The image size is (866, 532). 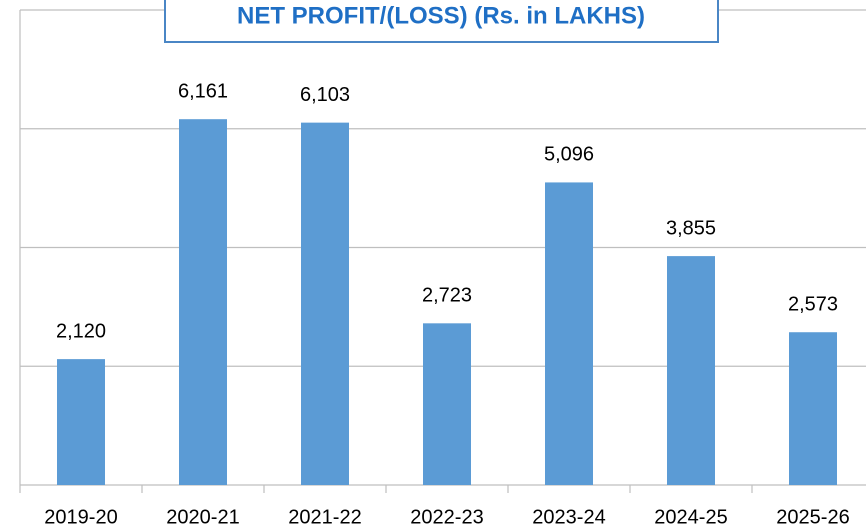 What do you see at coordinates (80, 517) in the screenshot?
I see `x-tick-label: 2019-20` at bounding box center [80, 517].